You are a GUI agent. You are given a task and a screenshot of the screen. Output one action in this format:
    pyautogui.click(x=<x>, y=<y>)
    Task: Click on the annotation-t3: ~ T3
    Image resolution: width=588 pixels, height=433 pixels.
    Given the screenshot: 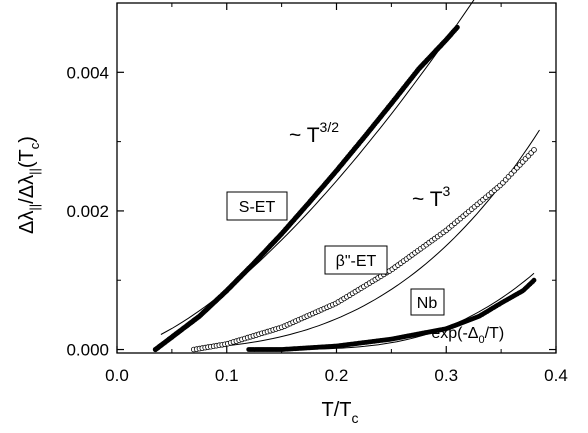 What is the action you would take?
    pyautogui.click(x=431, y=197)
    